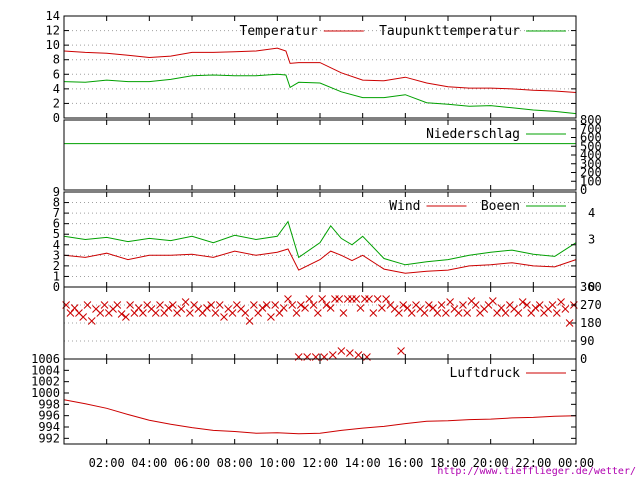  I want to click on pressure-y-tick-label: 998, so click(49, 404).